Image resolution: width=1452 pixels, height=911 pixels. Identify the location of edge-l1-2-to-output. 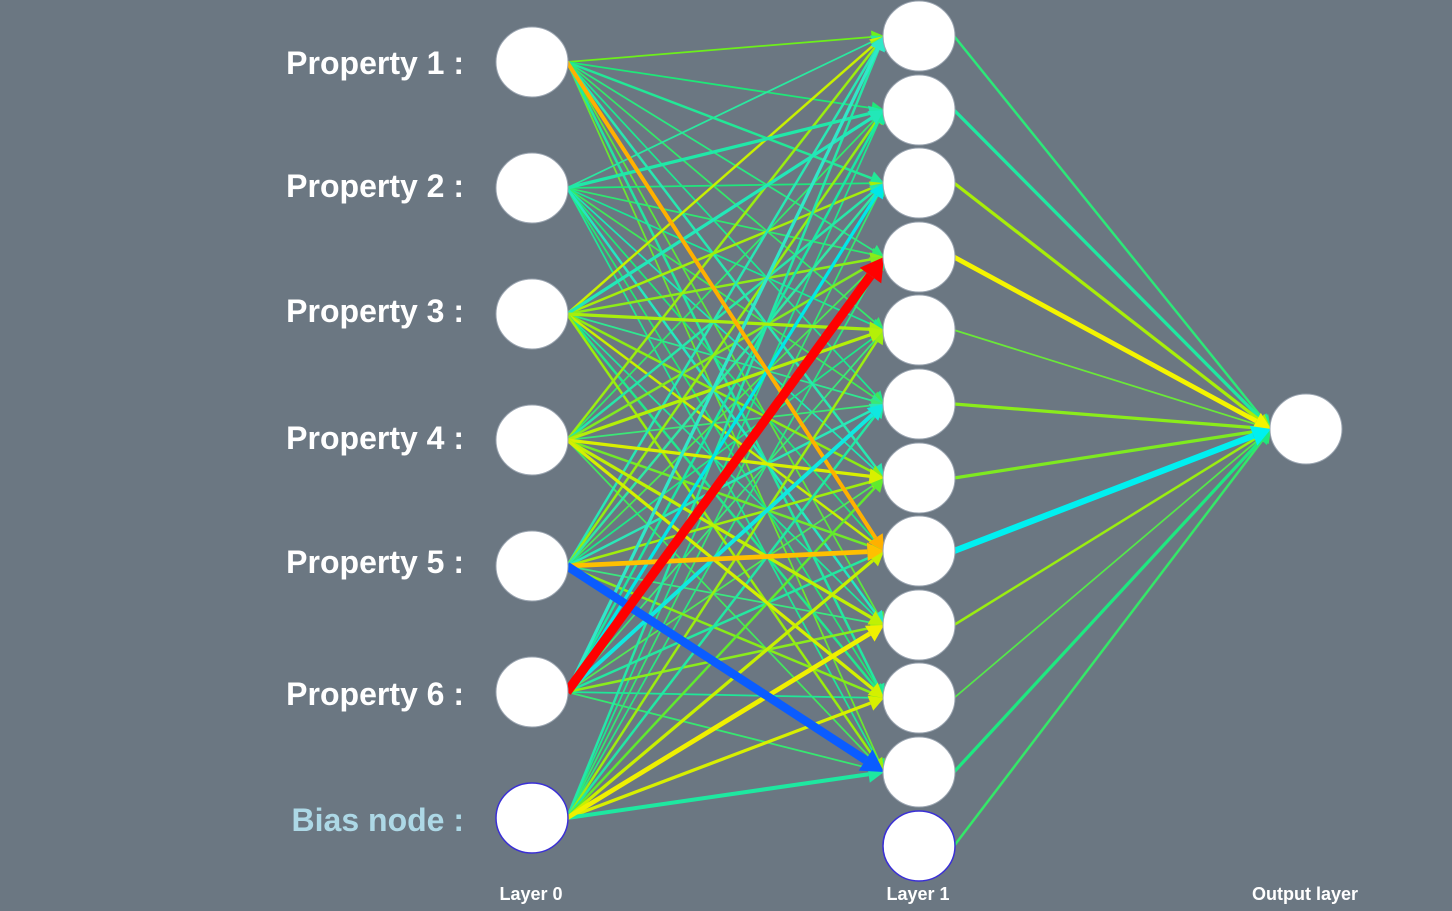
(1107, 301).